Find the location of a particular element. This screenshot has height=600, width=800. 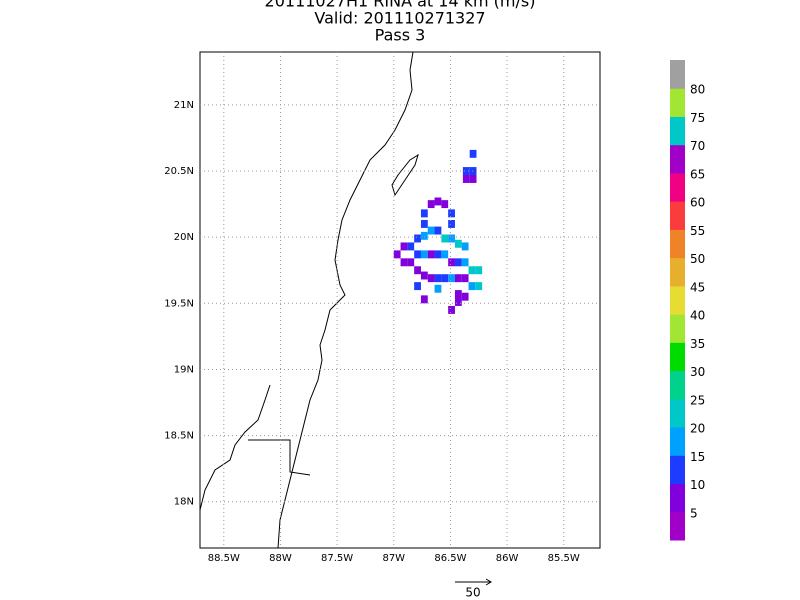

colorbar-label: 10 is located at coordinates (697, 485).